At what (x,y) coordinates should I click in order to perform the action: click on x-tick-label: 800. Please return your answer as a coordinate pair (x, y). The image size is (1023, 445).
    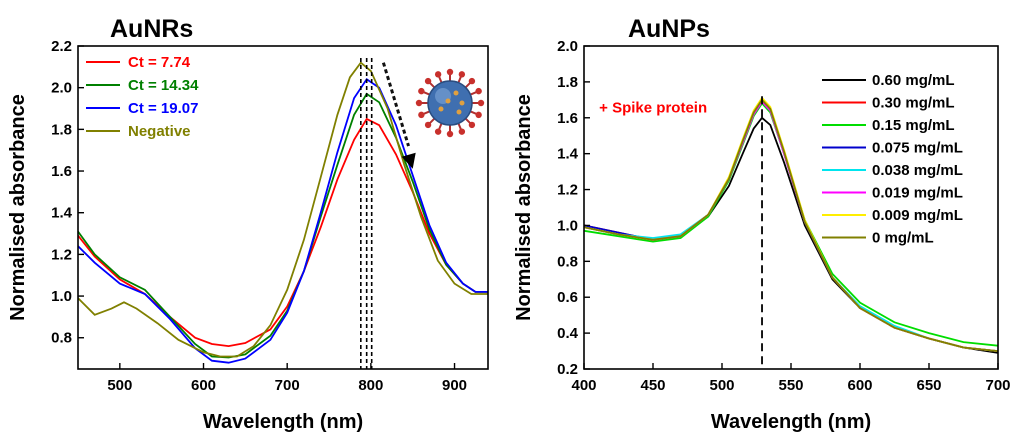
    Looking at the image, I should click on (370, 385).